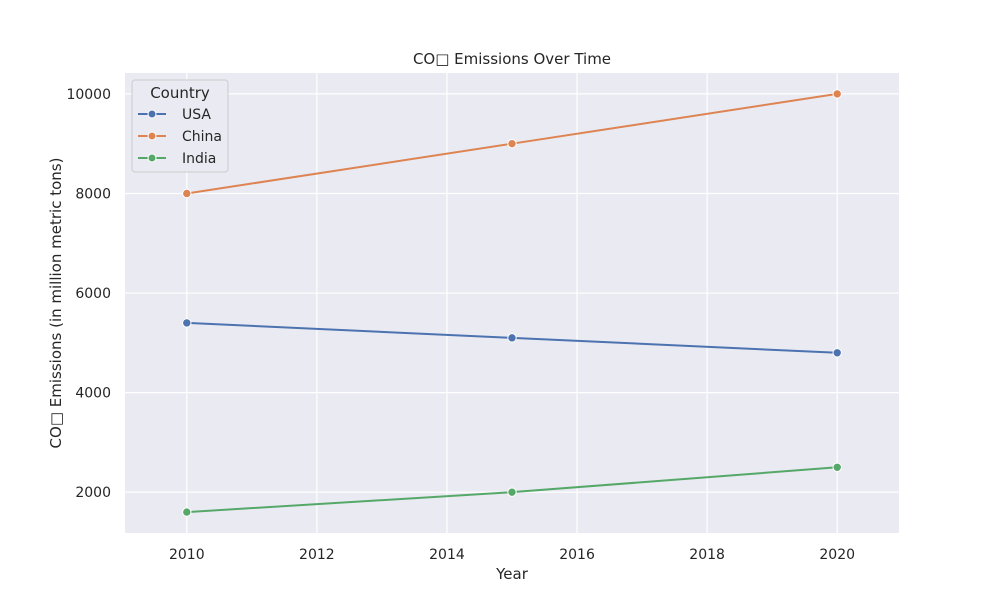 Image resolution: width=1000 pixels, height=600 pixels. I want to click on legend-item-china: China, so click(180, 137).